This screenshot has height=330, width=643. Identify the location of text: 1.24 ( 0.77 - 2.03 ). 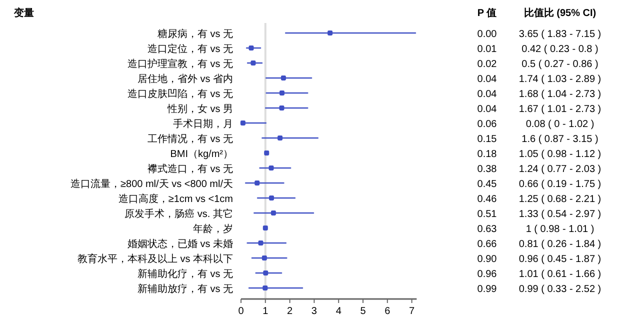
(560, 169).